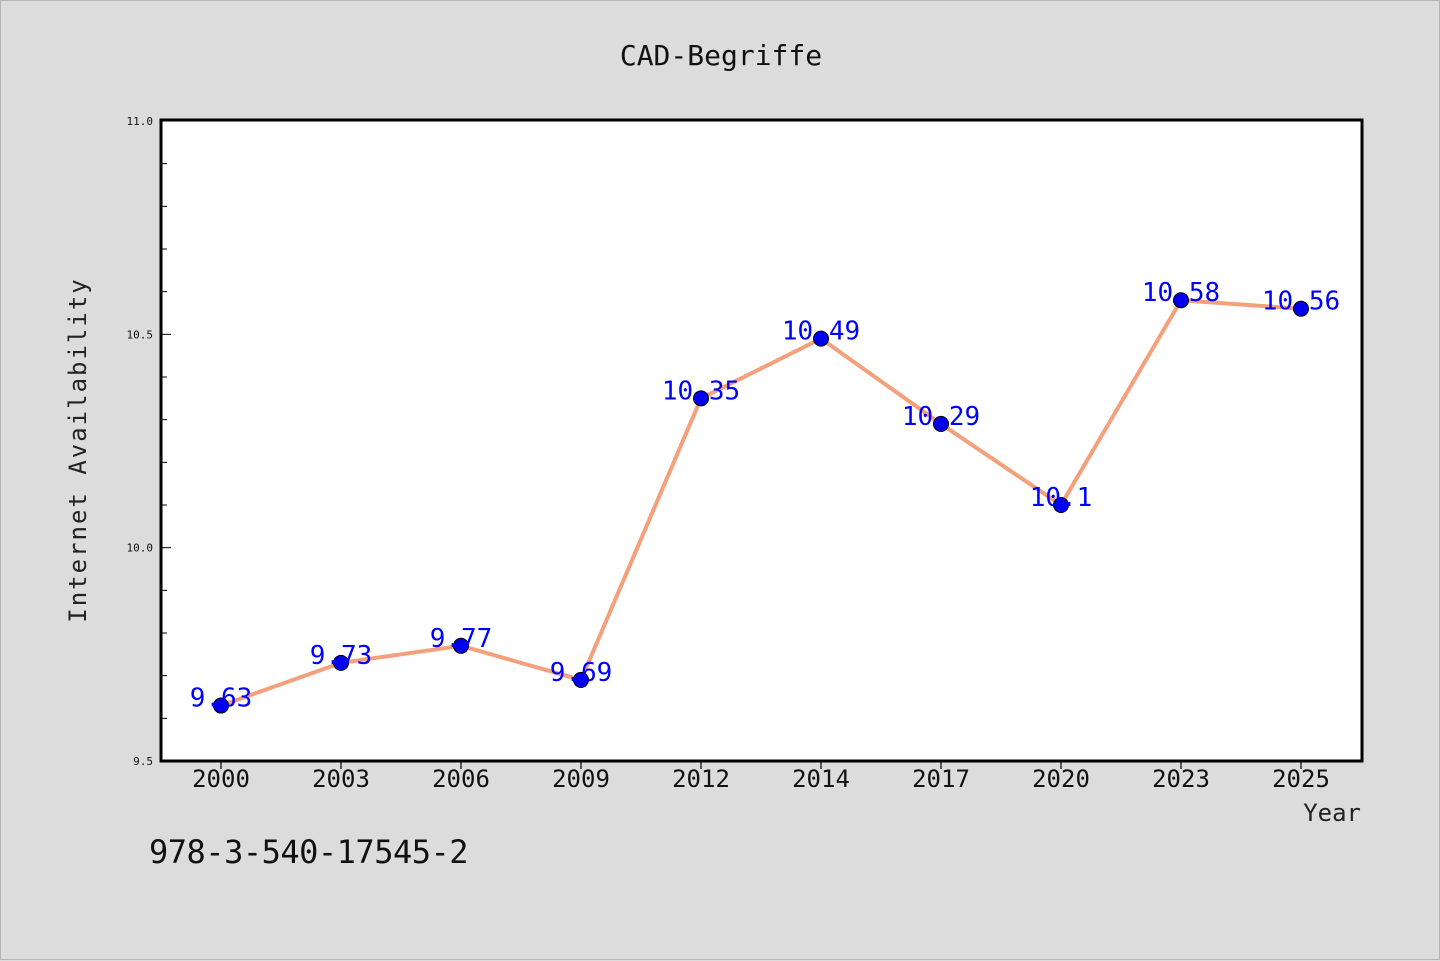  What do you see at coordinates (140, 121) in the screenshot?
I see `y-tick-label: 11.0` at bounding box center [140, 121].